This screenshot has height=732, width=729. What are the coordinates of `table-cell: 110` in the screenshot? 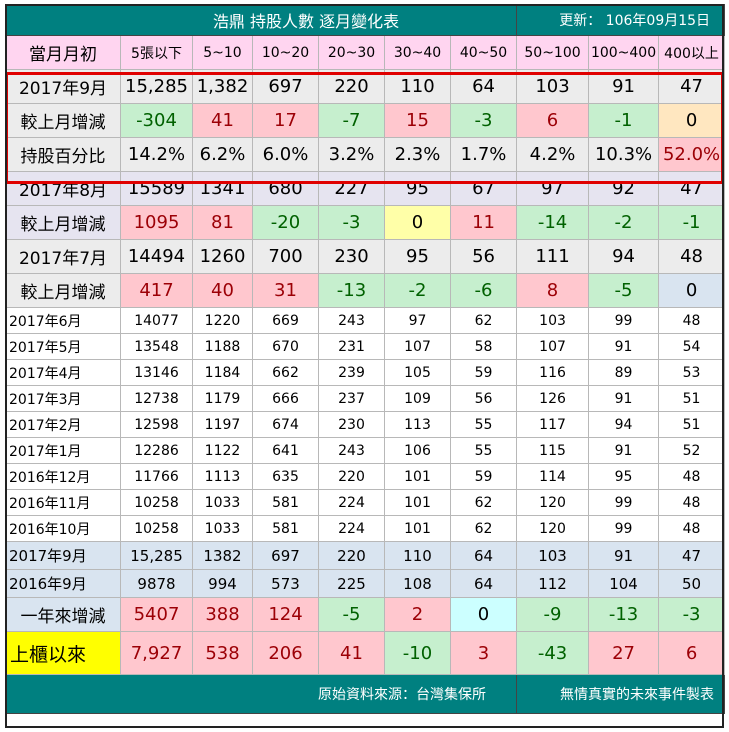 It's located at (417, 86).